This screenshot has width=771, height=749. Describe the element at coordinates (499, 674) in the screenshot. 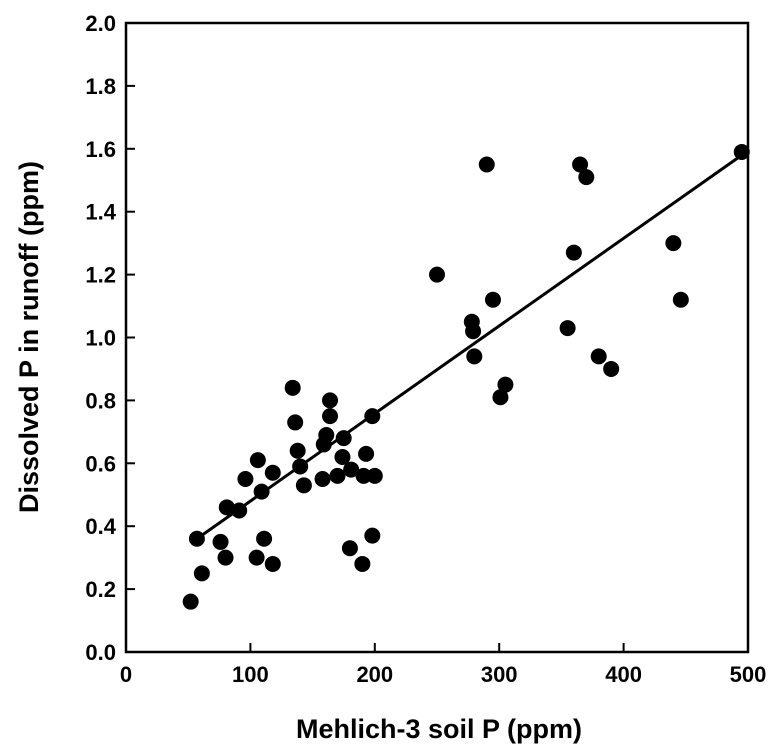

I see `x-tick-label: 300` at that location.